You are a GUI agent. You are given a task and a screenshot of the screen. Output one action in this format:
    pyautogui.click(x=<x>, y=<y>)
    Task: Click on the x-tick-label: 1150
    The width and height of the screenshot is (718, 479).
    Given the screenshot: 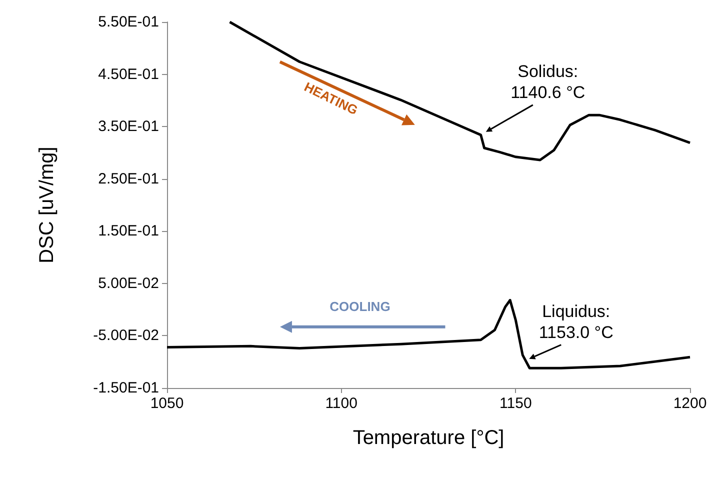 What is the action you would take?
    pyautogui.click(x=516, y=403)
    